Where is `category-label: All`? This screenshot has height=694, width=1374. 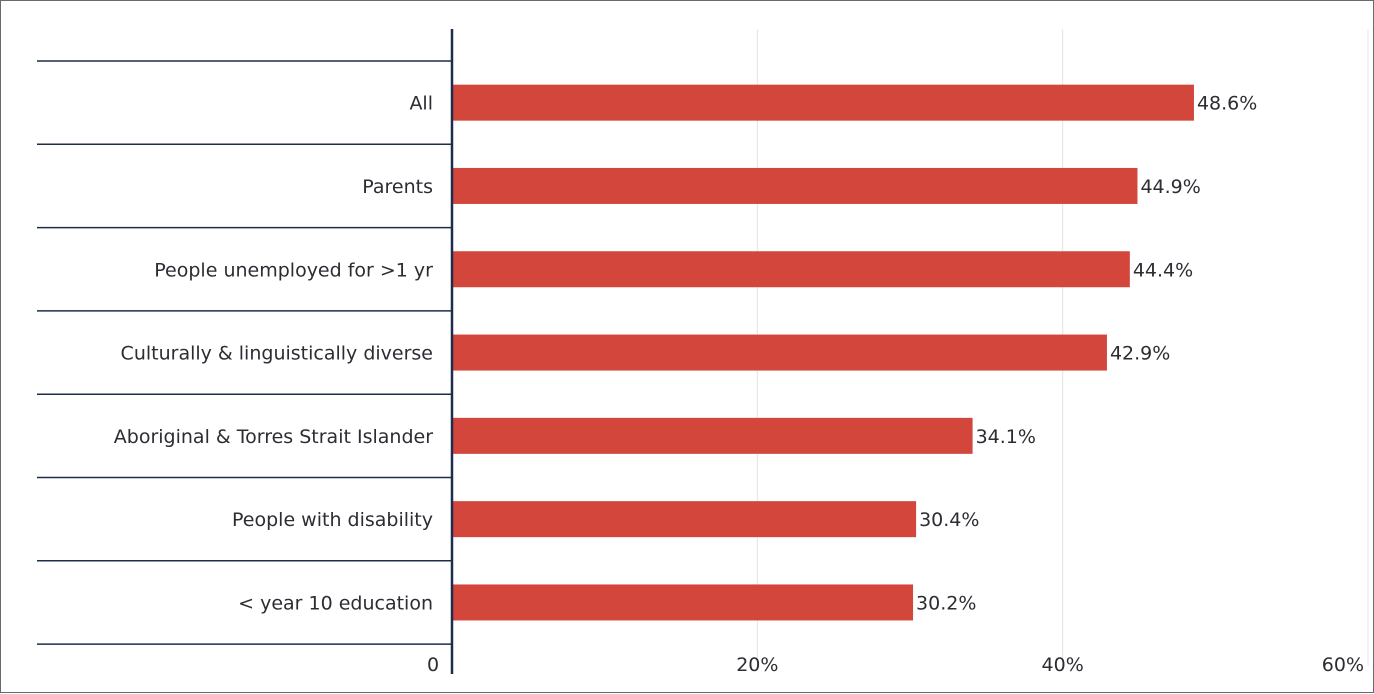
category-label: All is located at coordinates (421, 104).